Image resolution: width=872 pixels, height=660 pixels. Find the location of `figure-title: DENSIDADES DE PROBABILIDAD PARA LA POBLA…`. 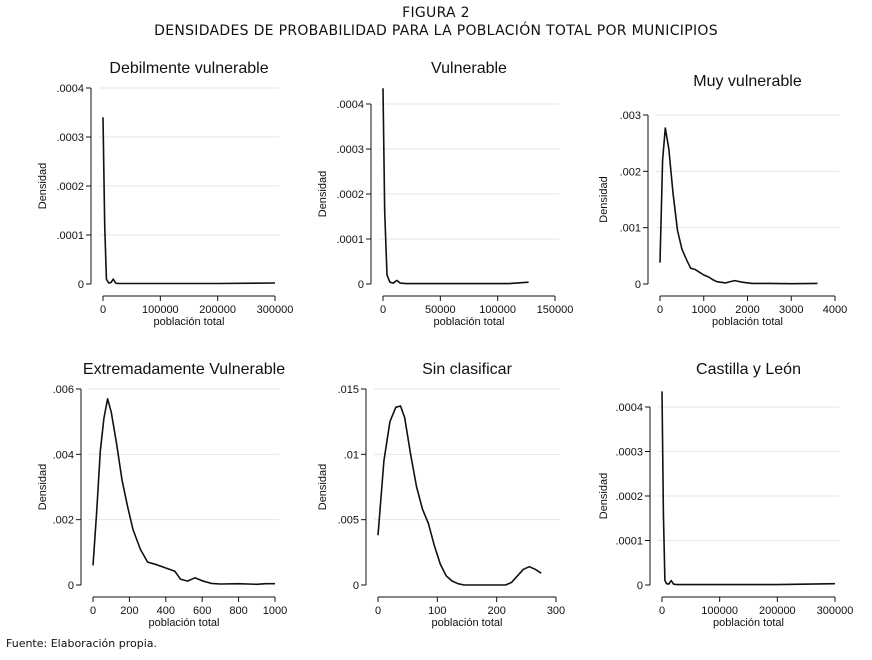

figure-title: DENSIDADES DE PROBABILIDAD PARA LA POBLA… is located at coordinates (436, 31).